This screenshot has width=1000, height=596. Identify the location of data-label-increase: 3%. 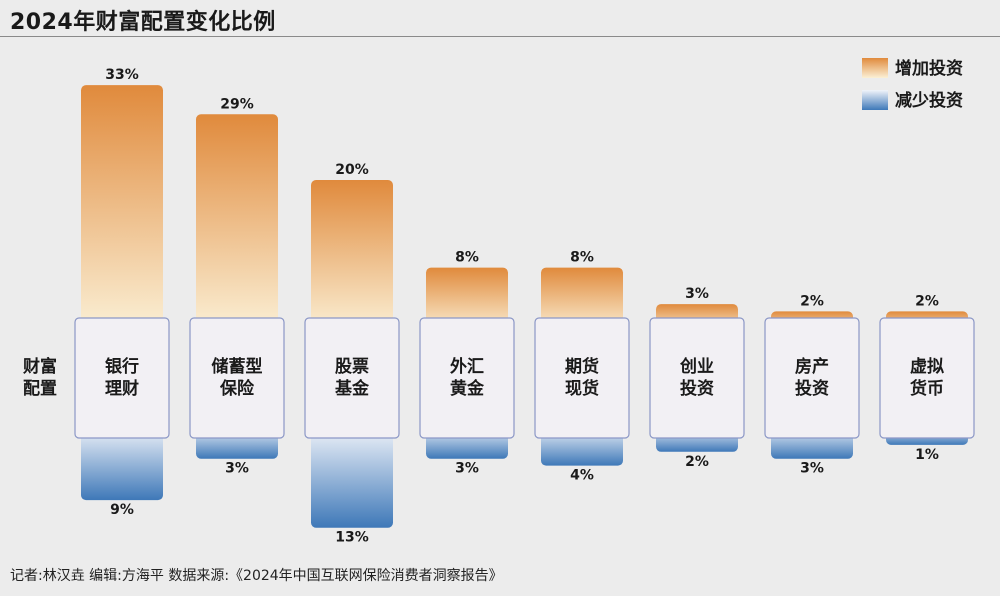
(697, 294).